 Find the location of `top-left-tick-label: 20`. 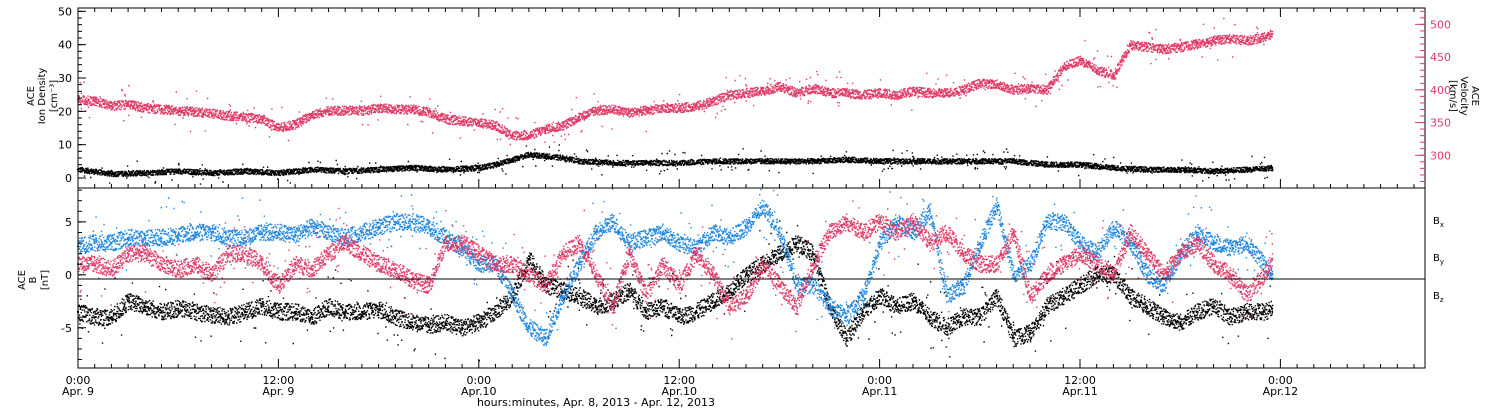

top-left-tick-label: 20 is located at coordinates (65, 111).